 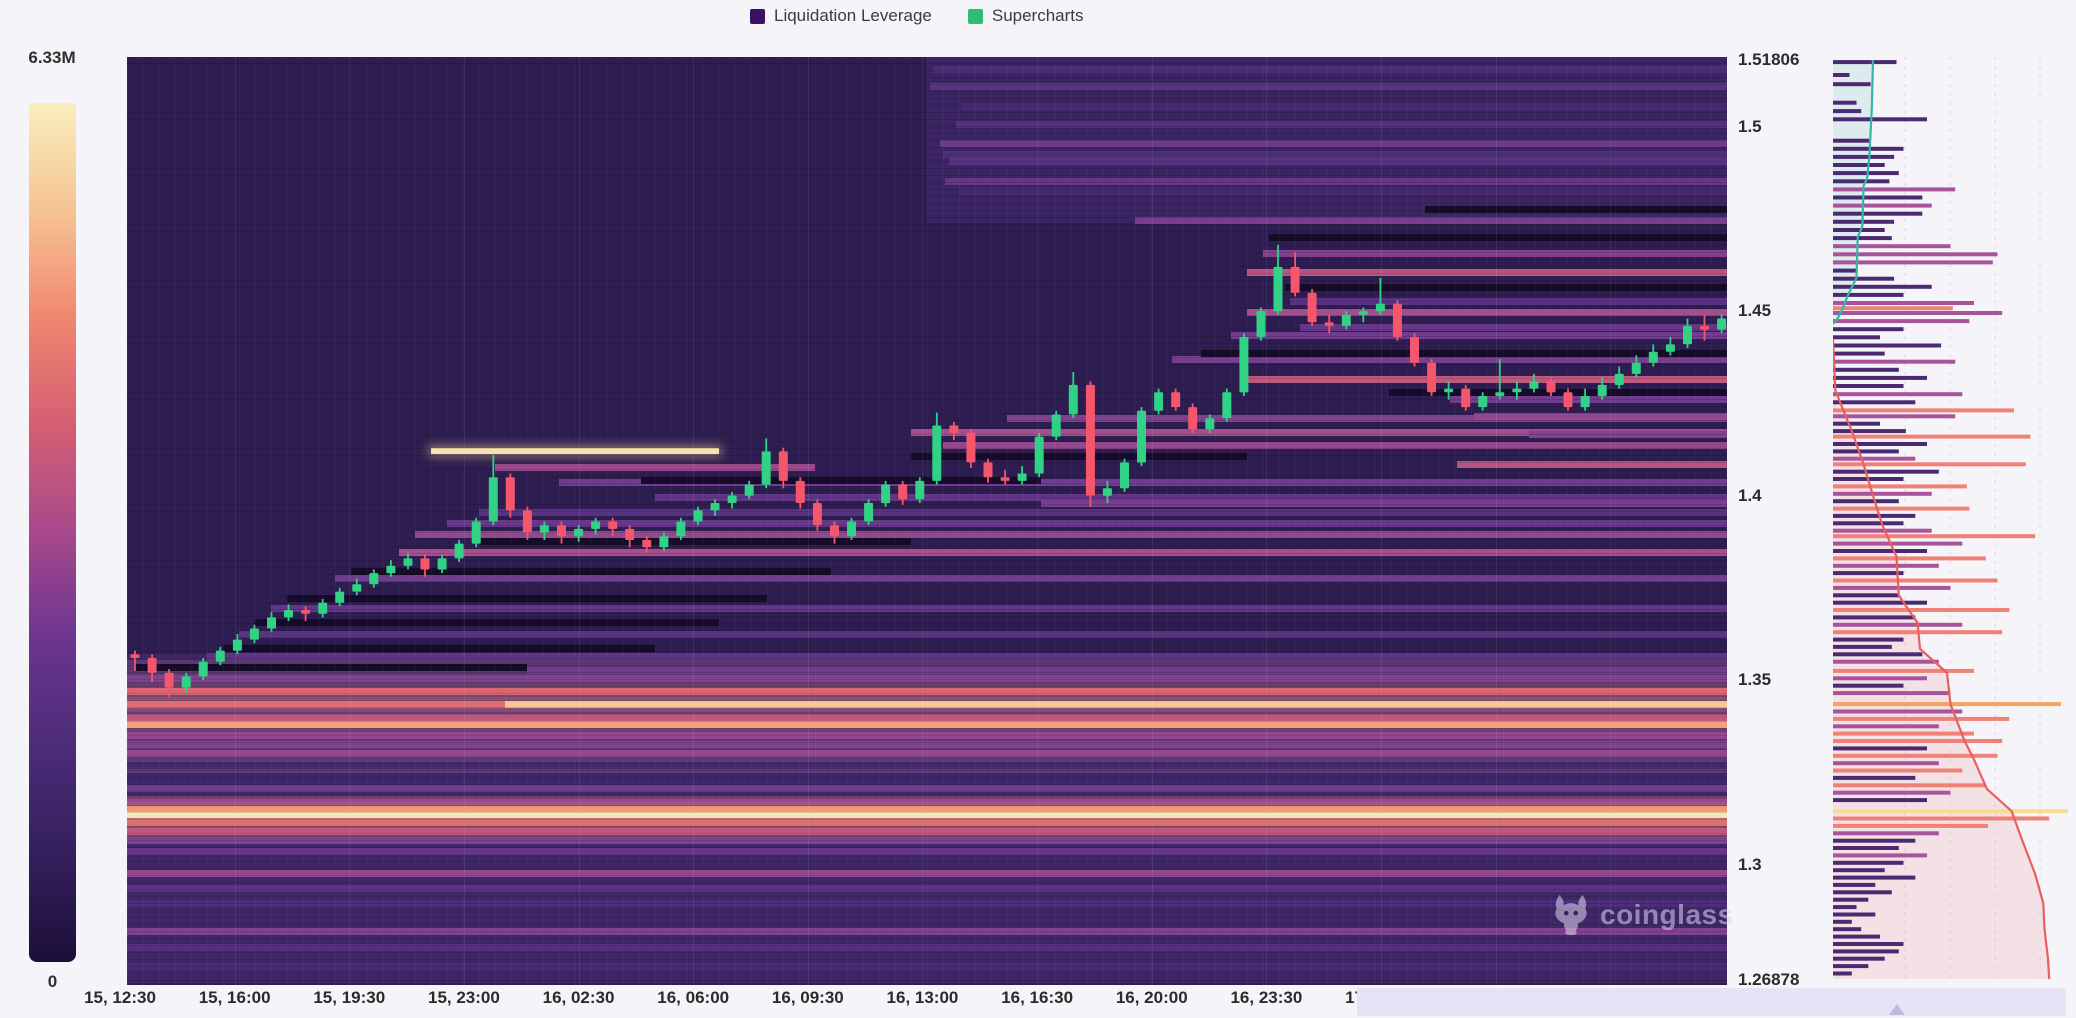 I want to click on price-axis-label: 1.51806, so click(x=1769, y=59).